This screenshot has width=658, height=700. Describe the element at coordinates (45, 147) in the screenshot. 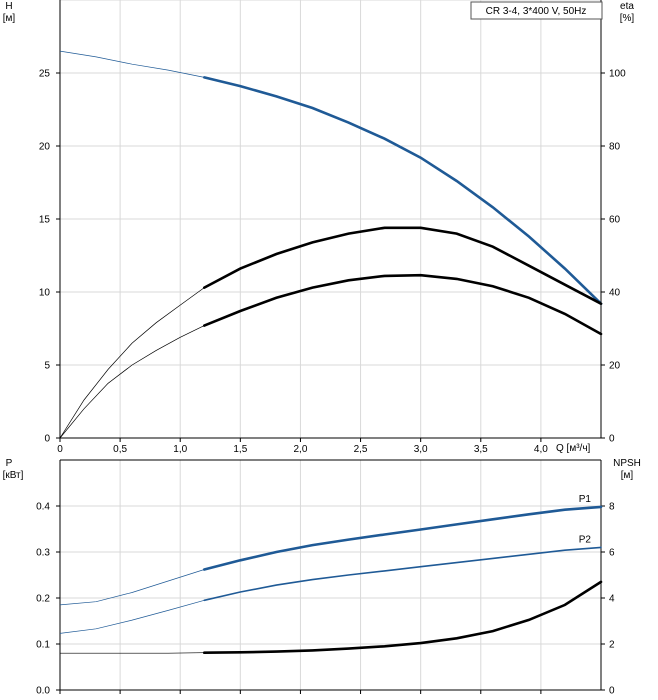

I see `top-y-left-tick-label-4: 20` at that location.